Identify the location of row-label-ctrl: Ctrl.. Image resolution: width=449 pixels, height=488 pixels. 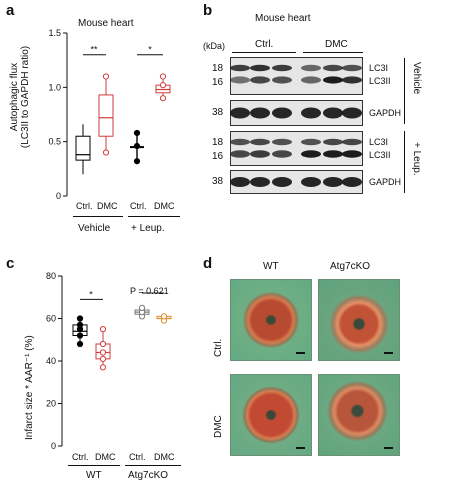
(218, 347).